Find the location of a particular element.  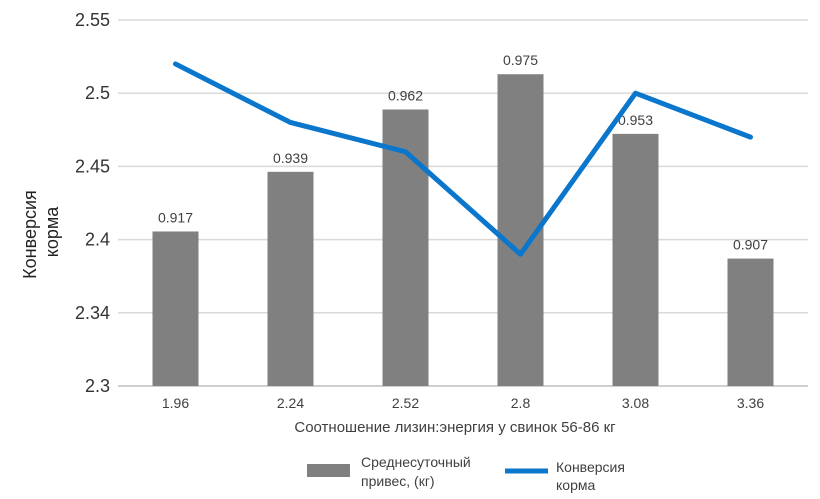

y-tick-label: 2.4 is located at coordinates (97, 240).